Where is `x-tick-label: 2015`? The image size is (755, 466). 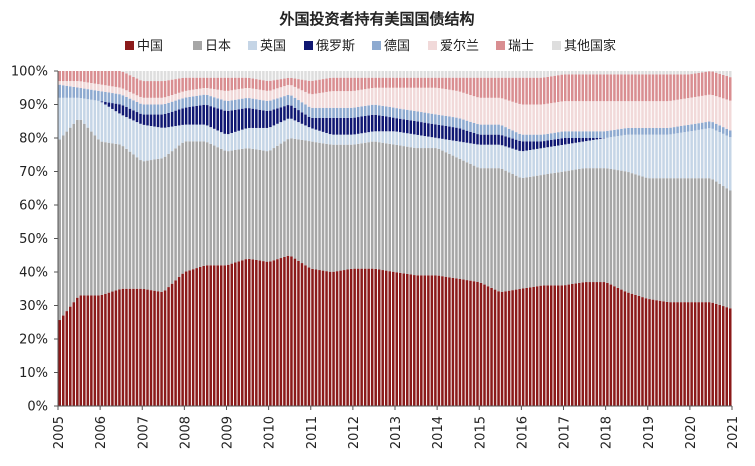 x-tick-label: 2015 is located at coordinates (480, 432).